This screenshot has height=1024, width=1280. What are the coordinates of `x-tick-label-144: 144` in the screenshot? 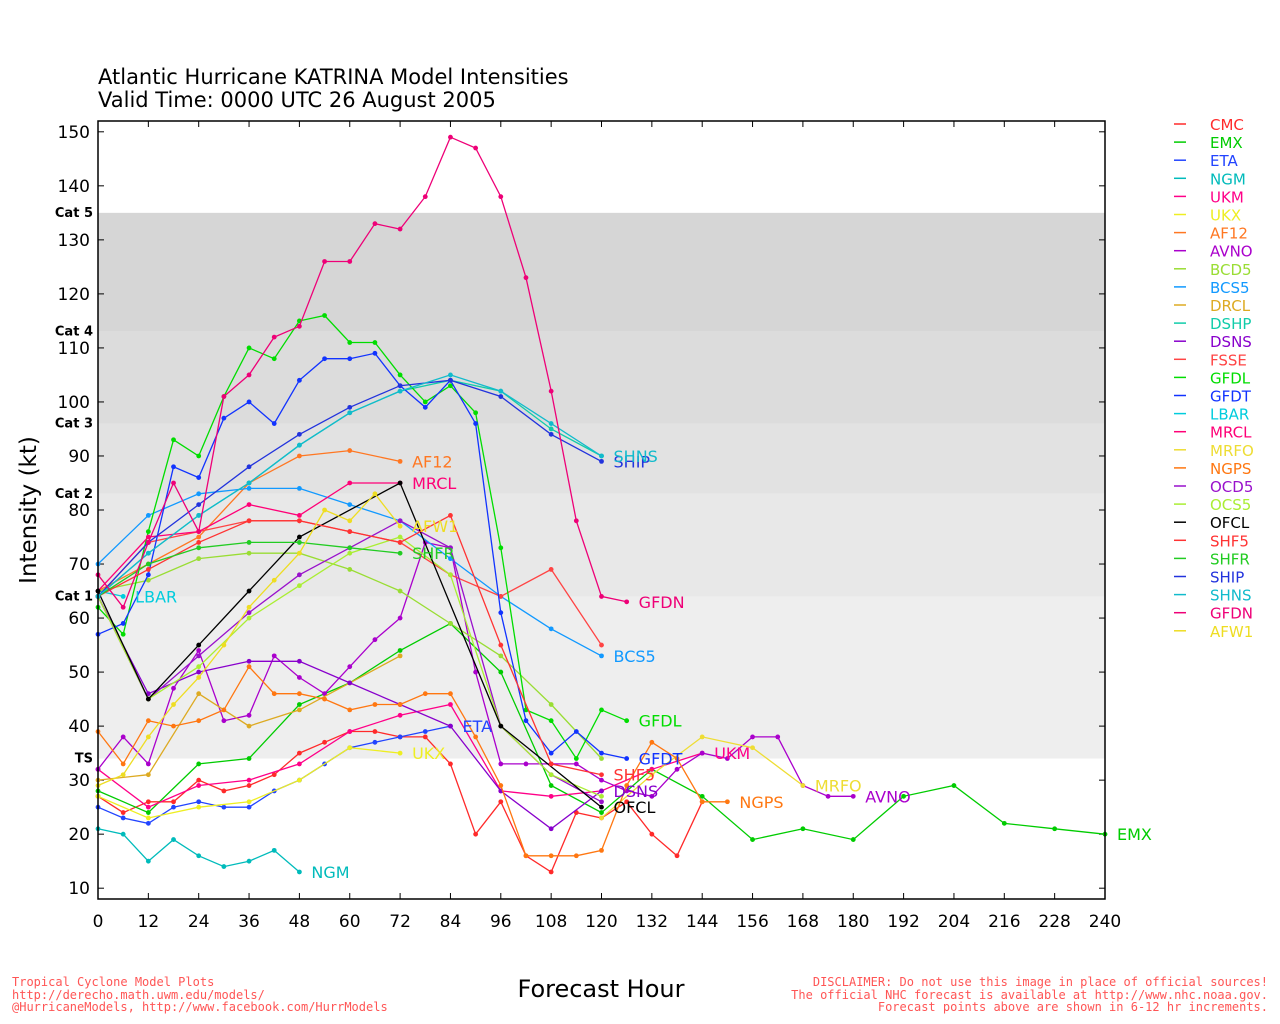 It's located at (702, 922).